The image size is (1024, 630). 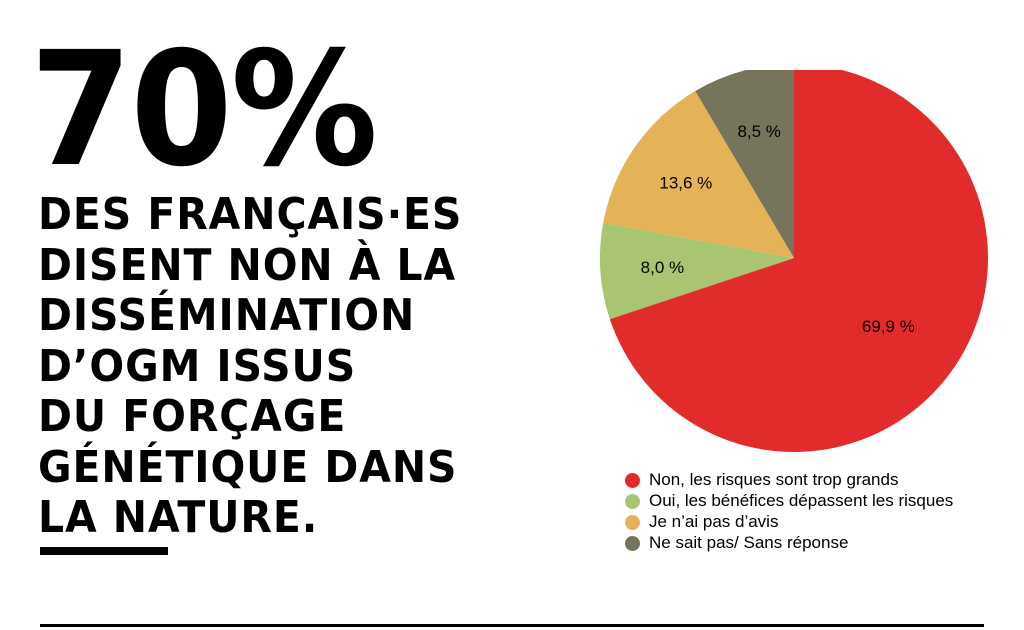 What do you see at coordinates (250, 214) in the screenshot?
I see `headline-line: DES FRANÇAIS·ES` at bounding box center [250, 214].